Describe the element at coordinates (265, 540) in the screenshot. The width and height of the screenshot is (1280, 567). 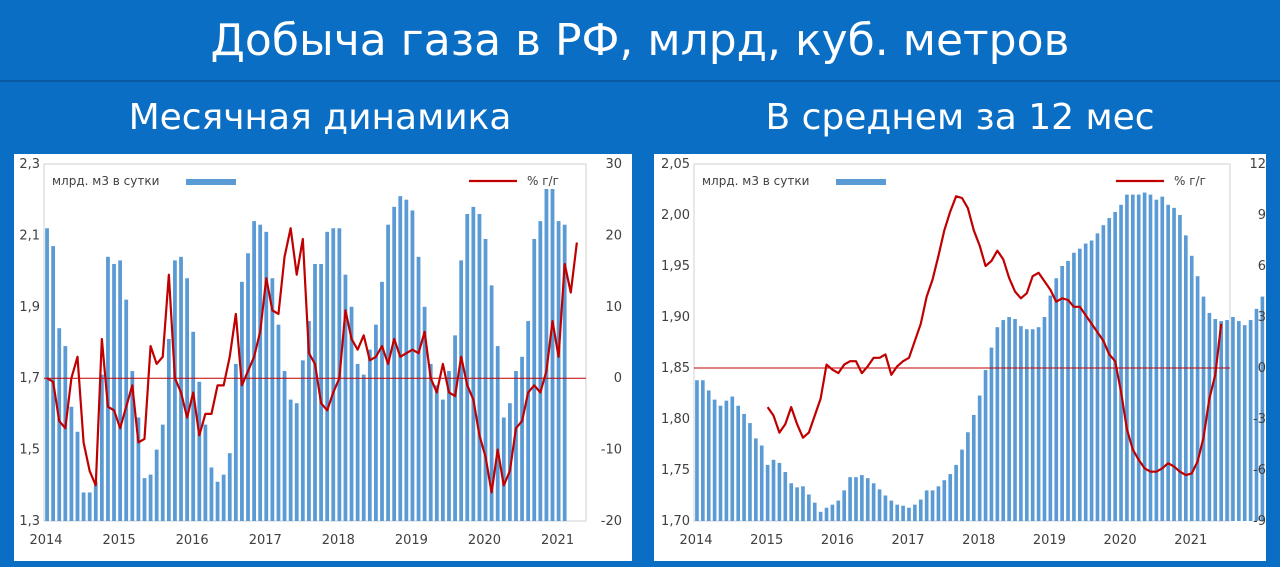
I see `x-tick-label: 2017` at that location.